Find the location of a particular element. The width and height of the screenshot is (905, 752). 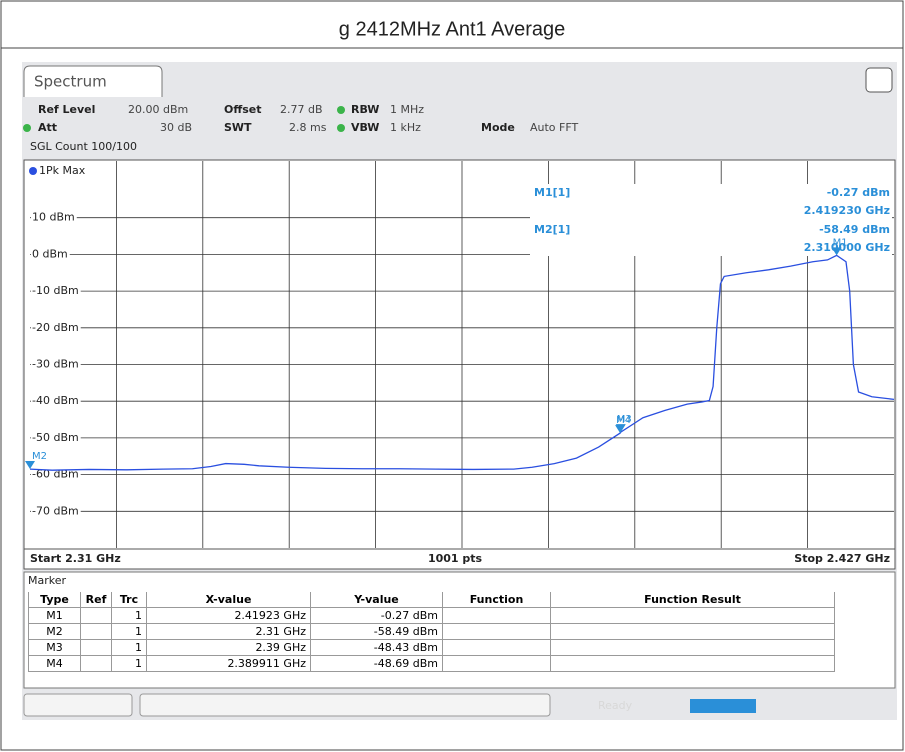

table-cell: M2 is located at coordinates (54, 631).